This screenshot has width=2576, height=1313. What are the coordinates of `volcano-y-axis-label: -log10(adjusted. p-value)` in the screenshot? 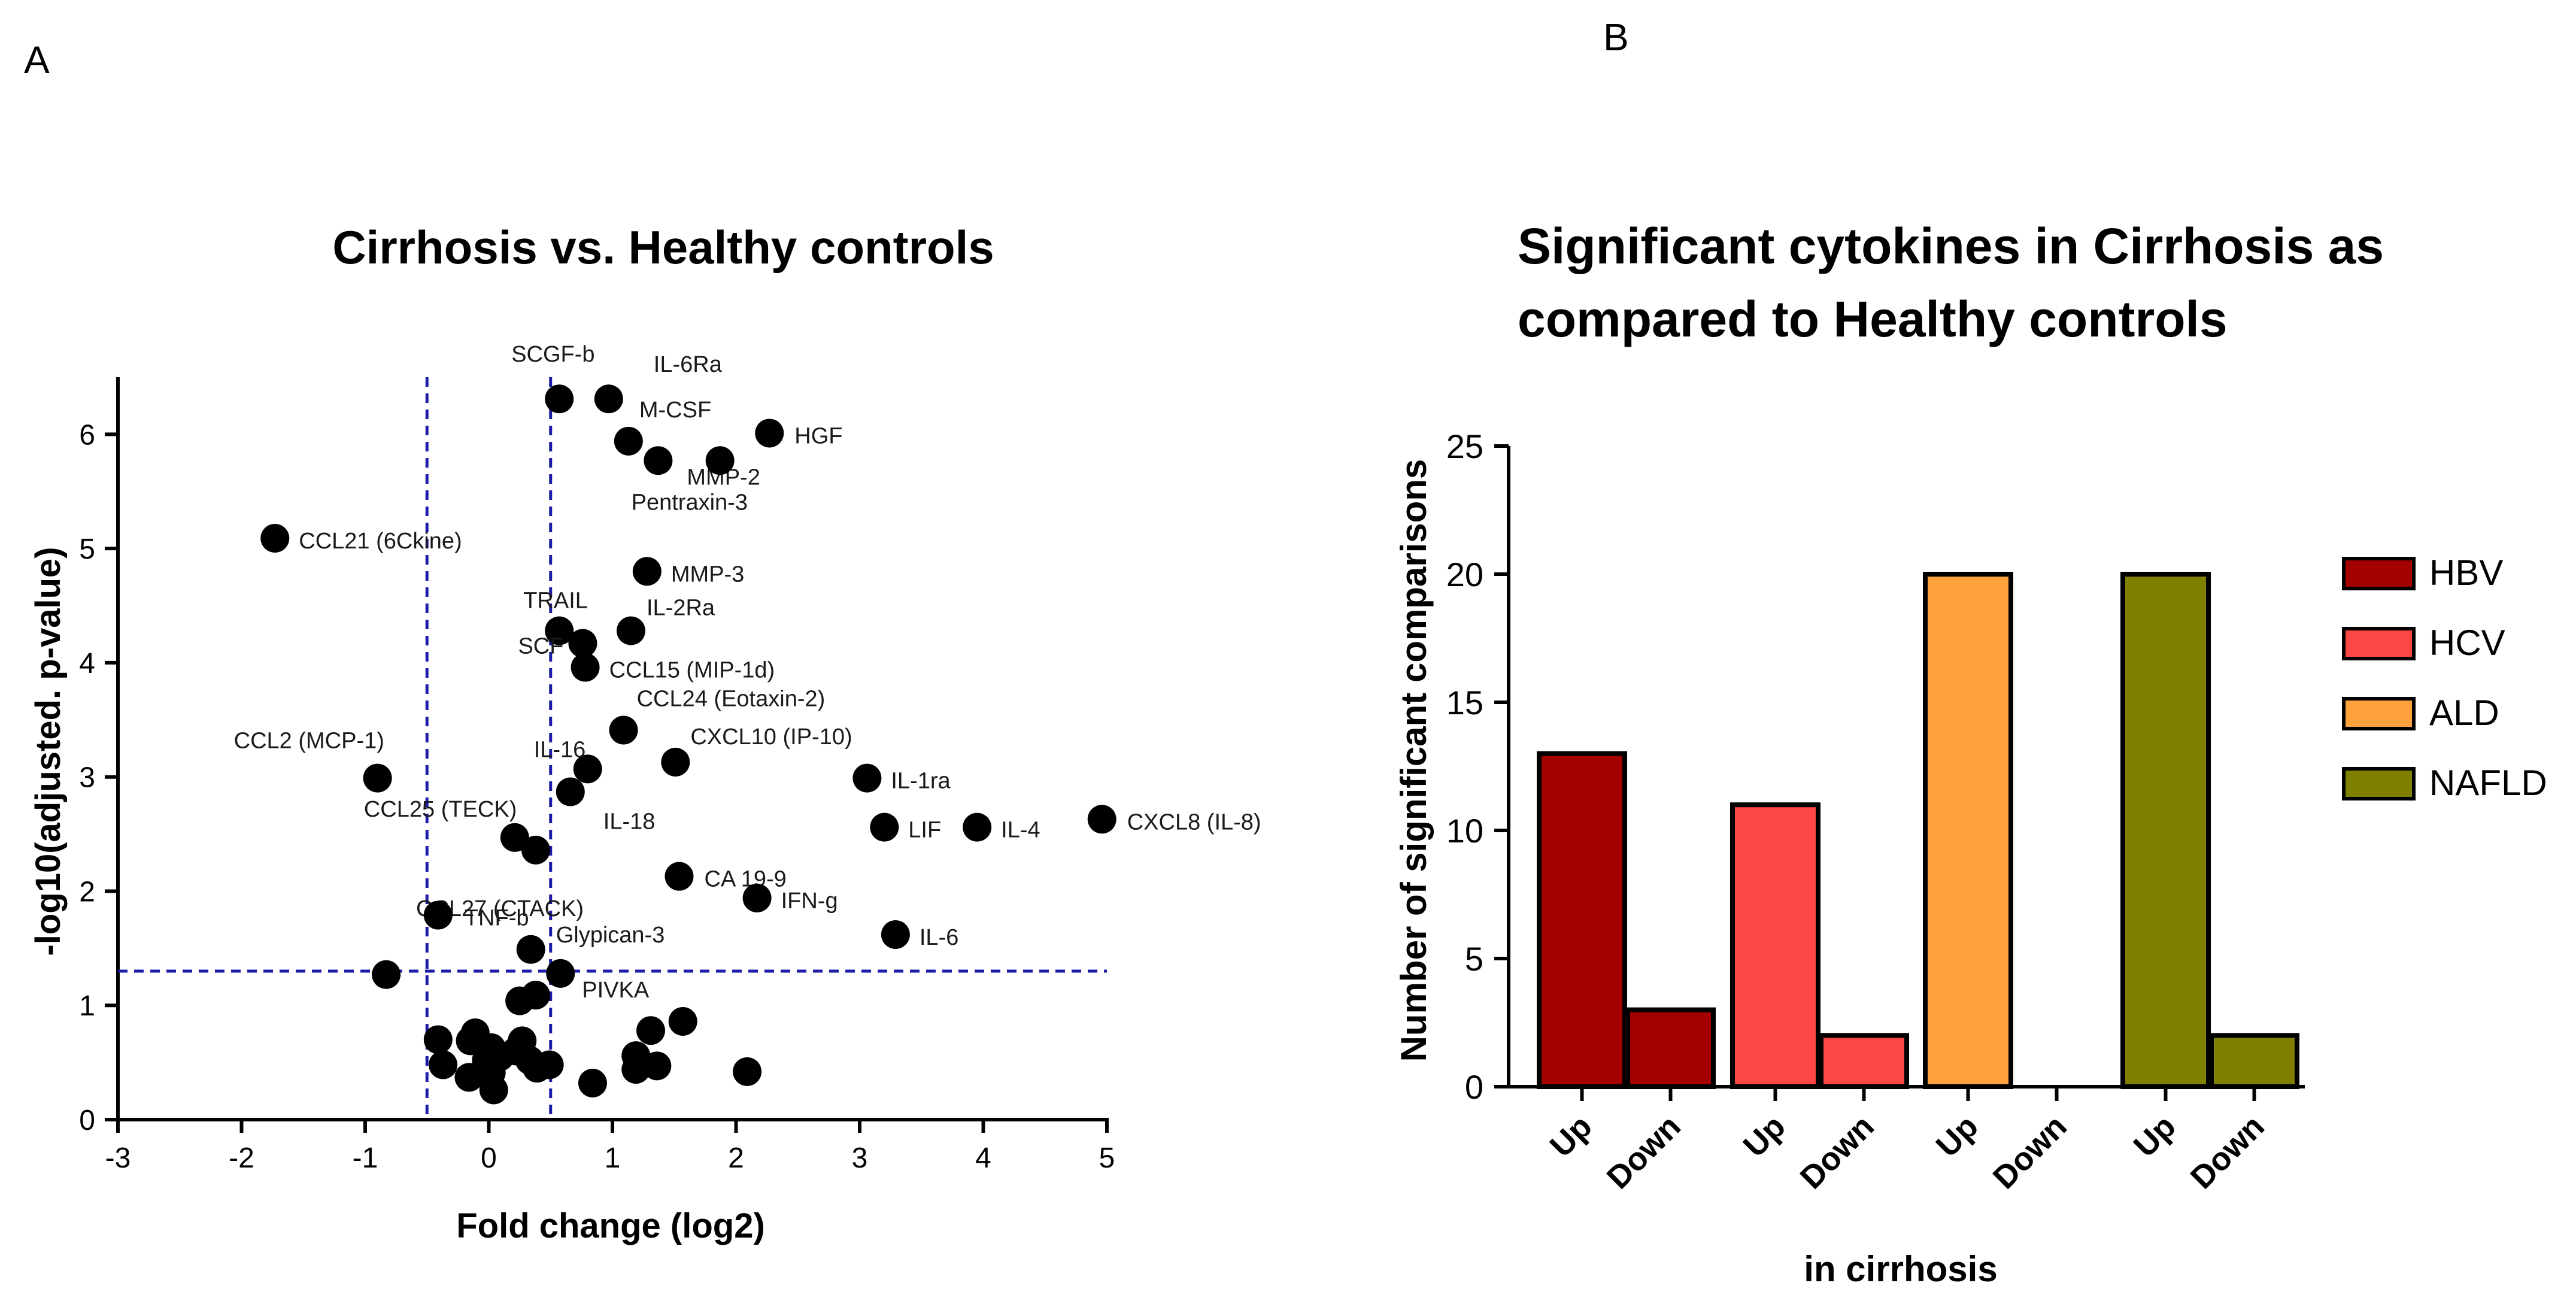 It's located at (48, 752).